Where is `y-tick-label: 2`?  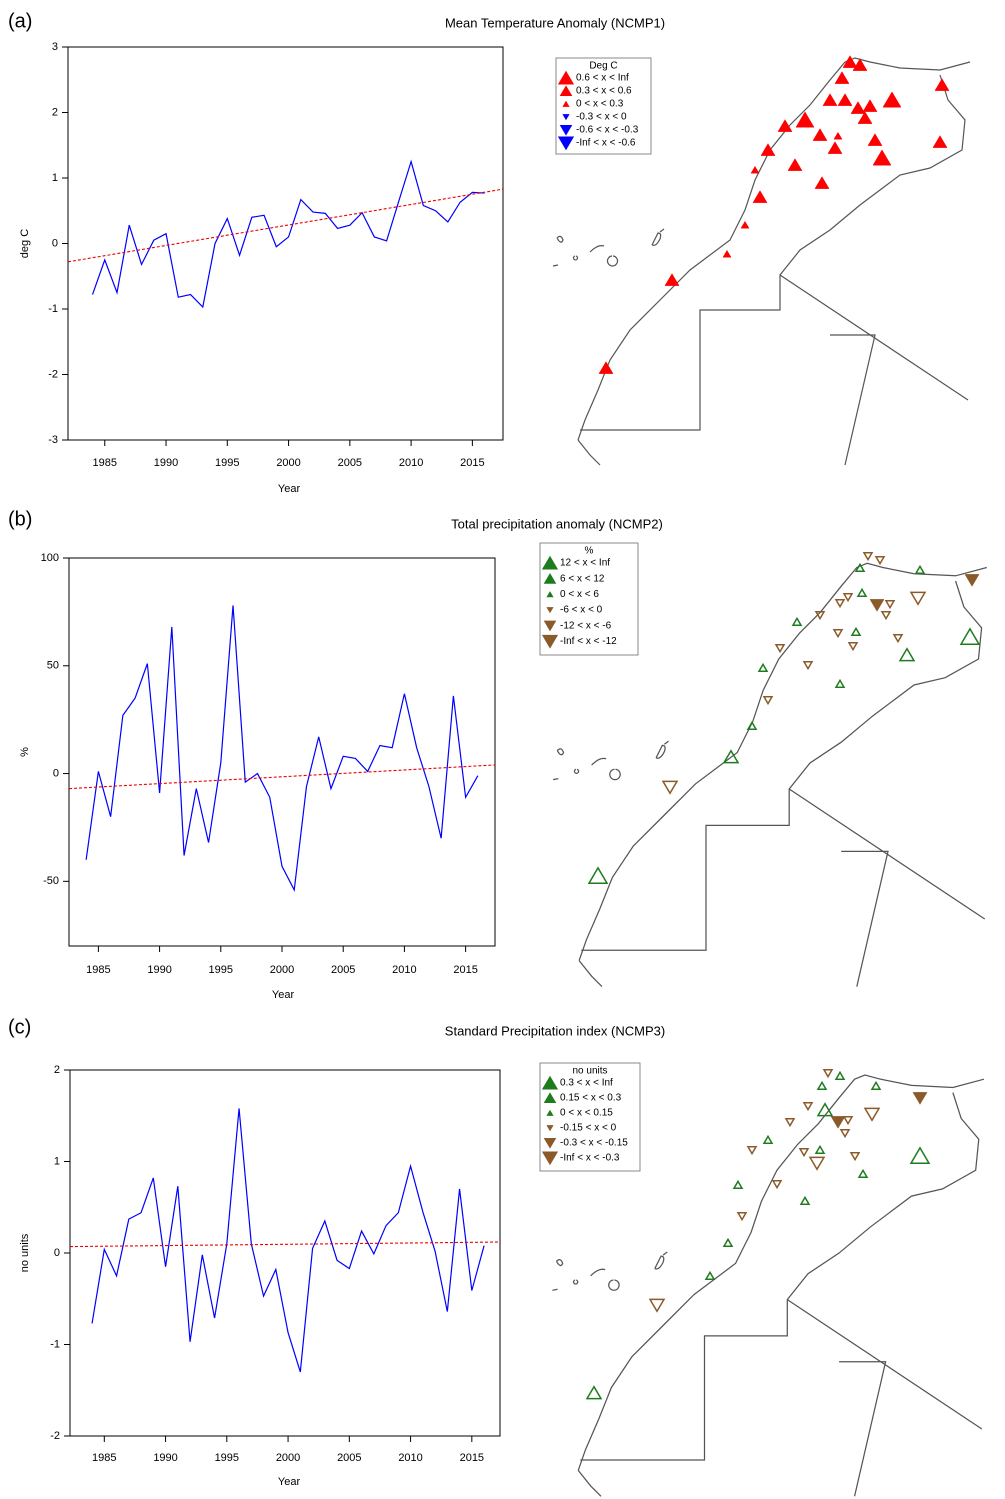 y-tick-label: 2 is located at coordinates (57, 1070).